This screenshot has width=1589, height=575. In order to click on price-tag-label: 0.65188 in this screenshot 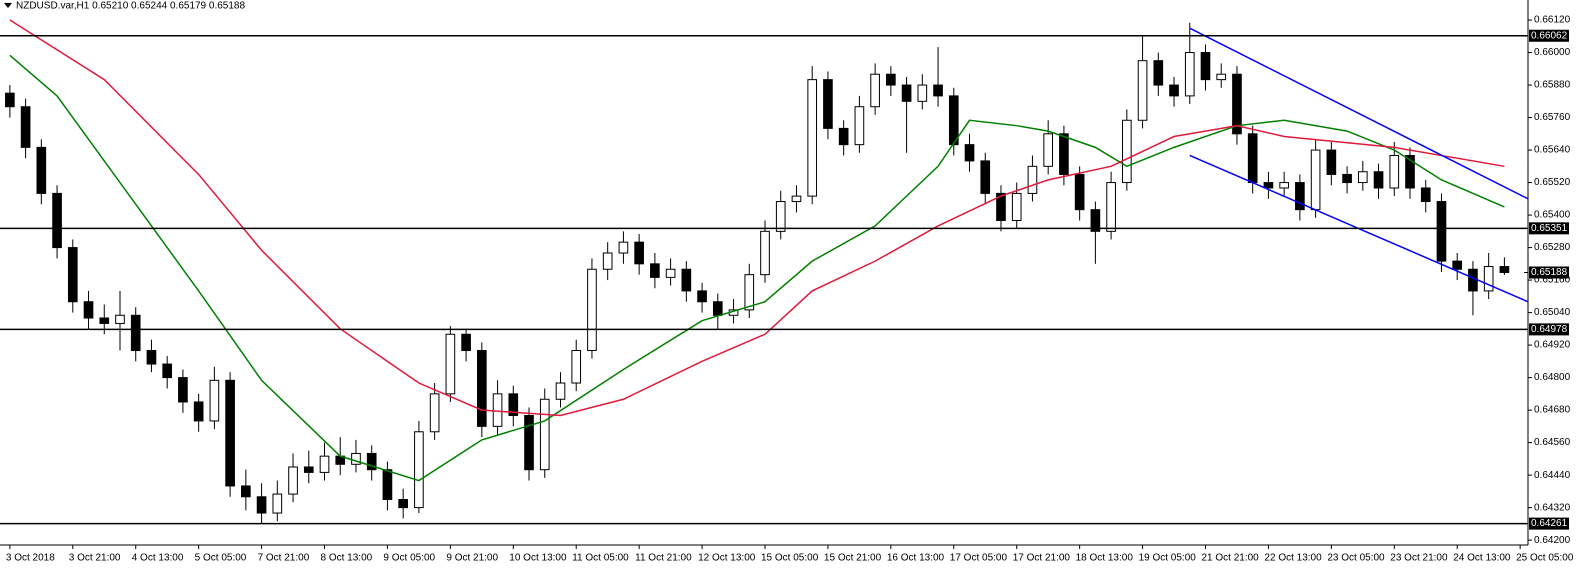, I will do `click(1549, 272)`.